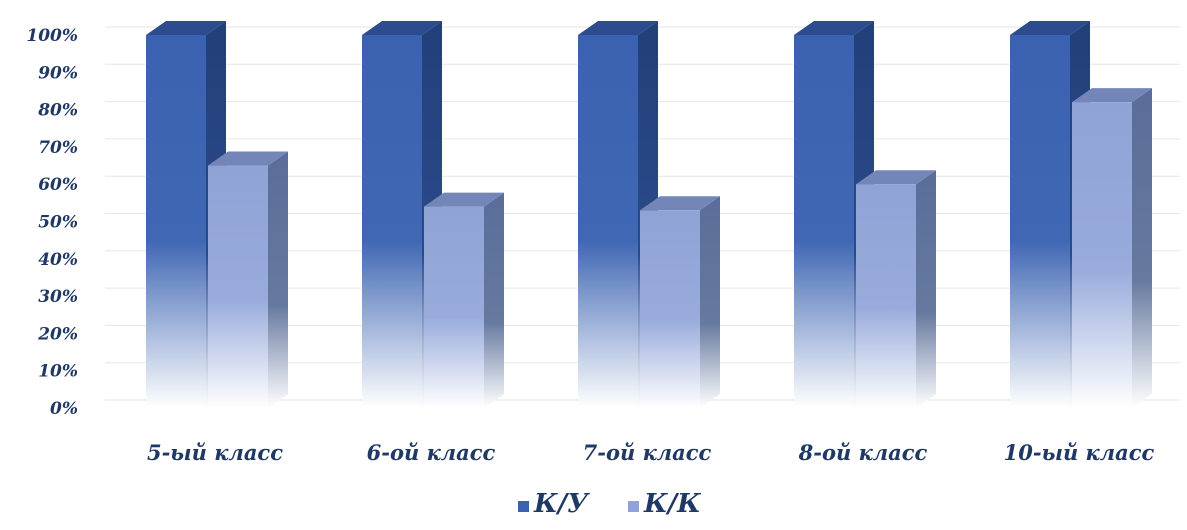  Describe the element at coordinates (57, 111) in the screenshot. I see `y-tick-label: 80%` at that location.